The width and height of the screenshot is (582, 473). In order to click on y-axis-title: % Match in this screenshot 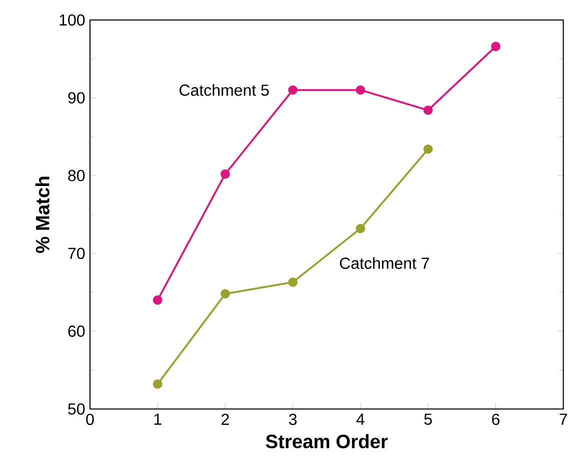, I will do `click(42, 214)`.